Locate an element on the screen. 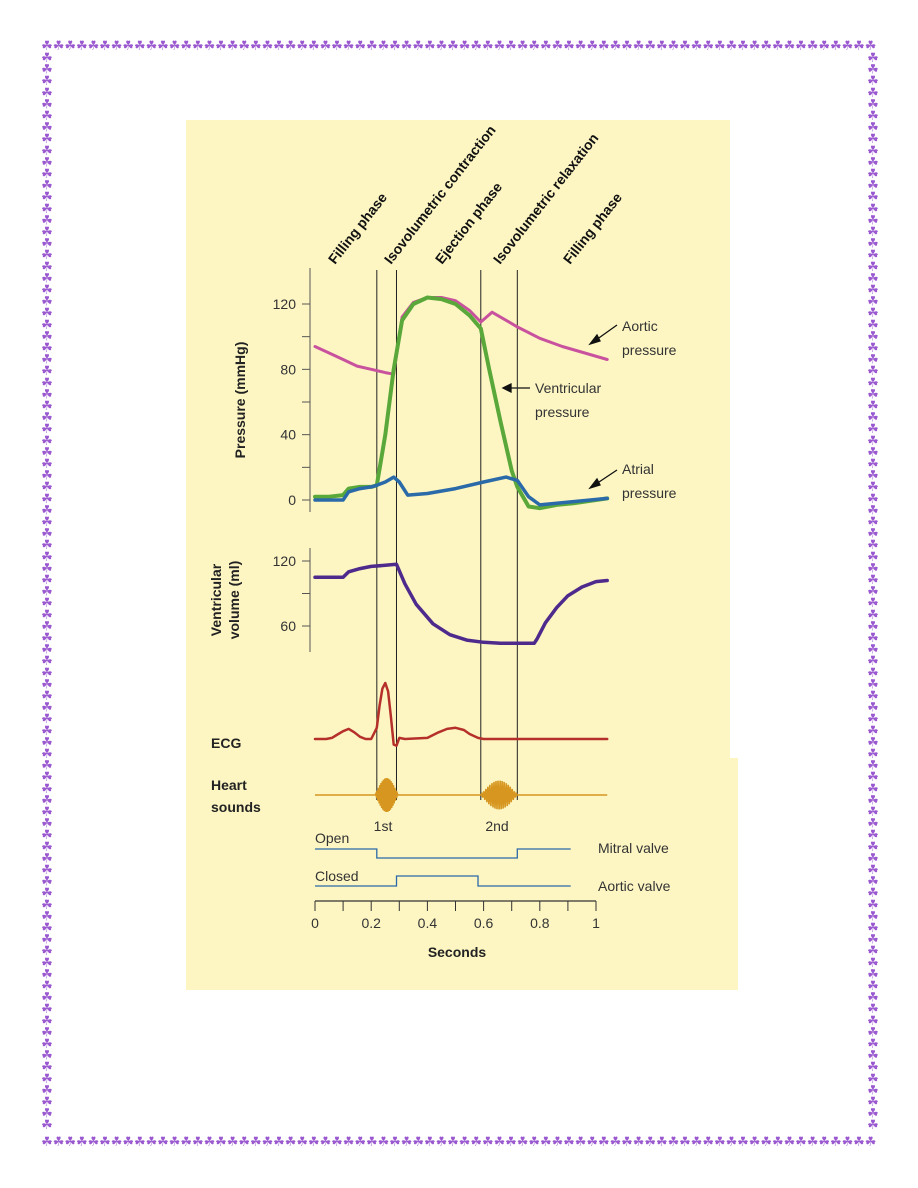 Image resolution: width=918 pixels, height=1188 pixels. annotation-arrows is located at coordinates (559, 407).